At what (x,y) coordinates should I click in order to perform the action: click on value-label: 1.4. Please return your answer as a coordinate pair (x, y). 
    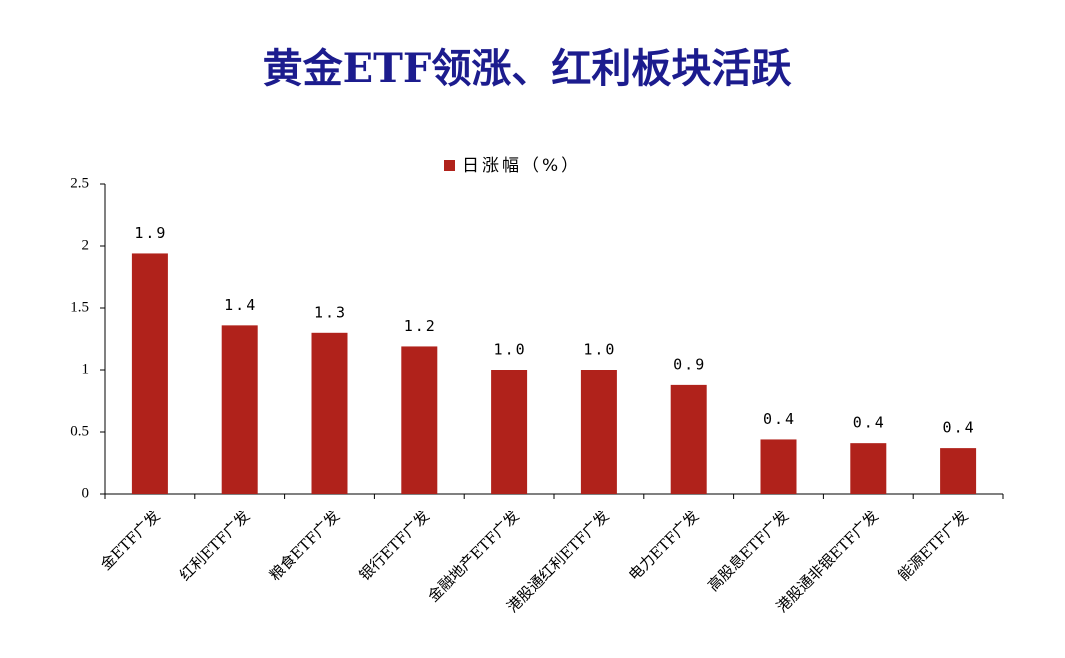
    Looking at the image, I should click on (240, 305).